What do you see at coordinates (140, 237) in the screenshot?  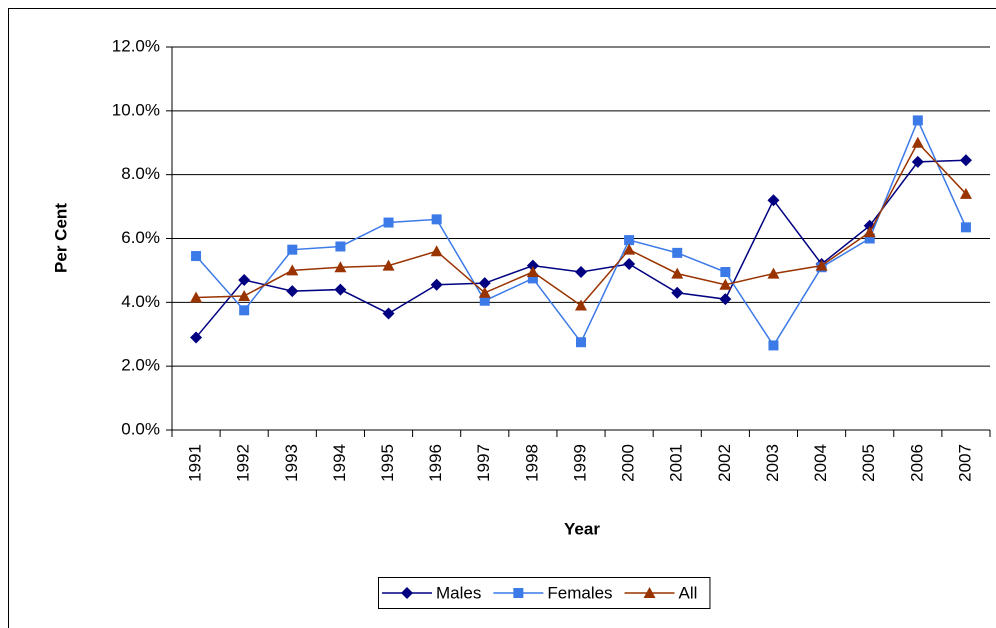 I see `y-tick-label: 6.0%` at bounding box center [140, 237].